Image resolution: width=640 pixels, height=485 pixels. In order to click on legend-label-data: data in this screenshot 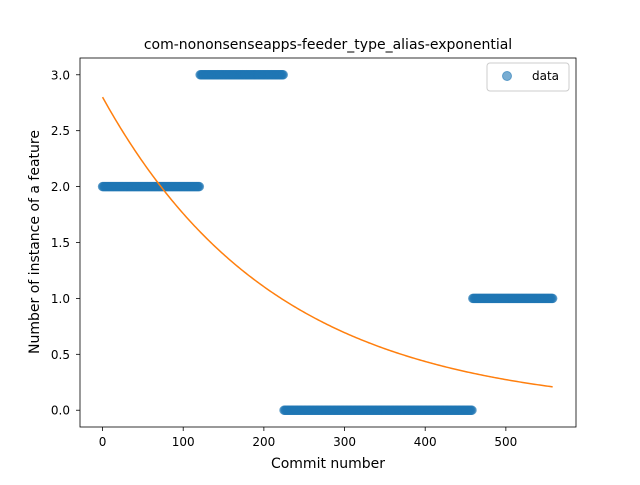, I will do `click(545, 76)`.